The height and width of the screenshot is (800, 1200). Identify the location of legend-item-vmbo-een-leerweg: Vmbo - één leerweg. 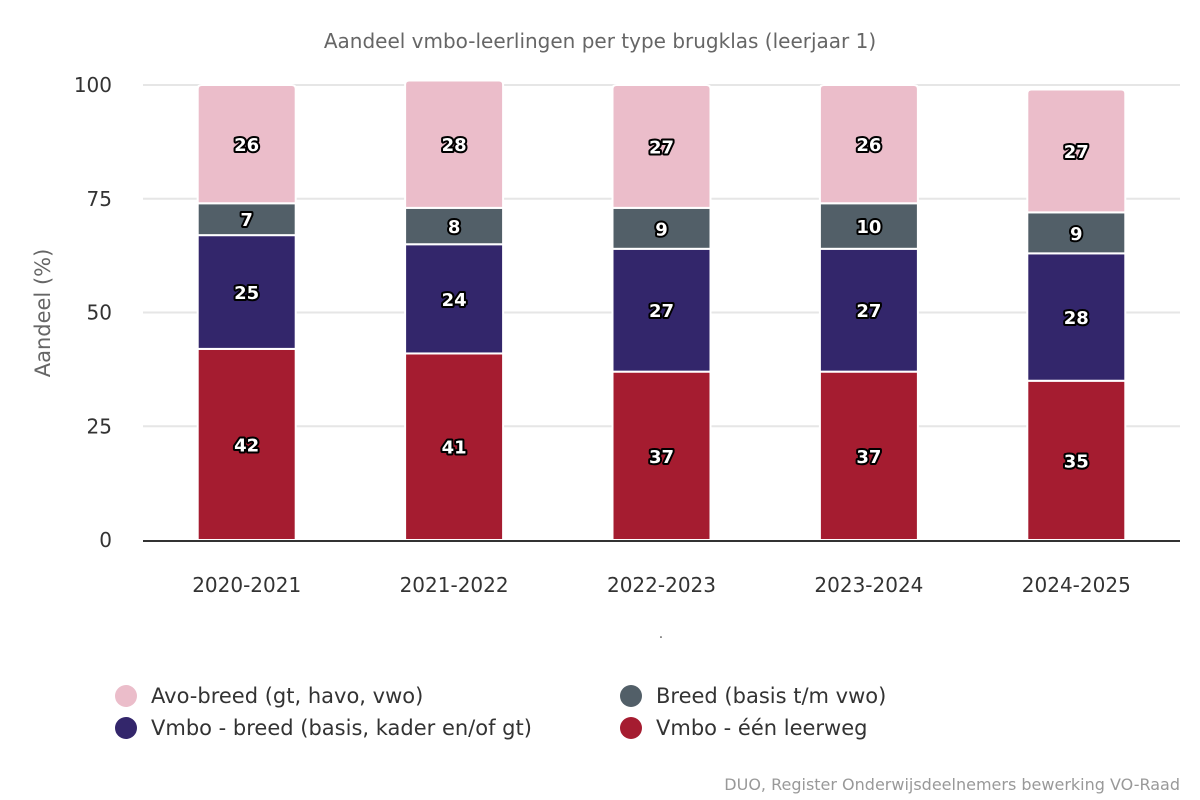
(777, 728).